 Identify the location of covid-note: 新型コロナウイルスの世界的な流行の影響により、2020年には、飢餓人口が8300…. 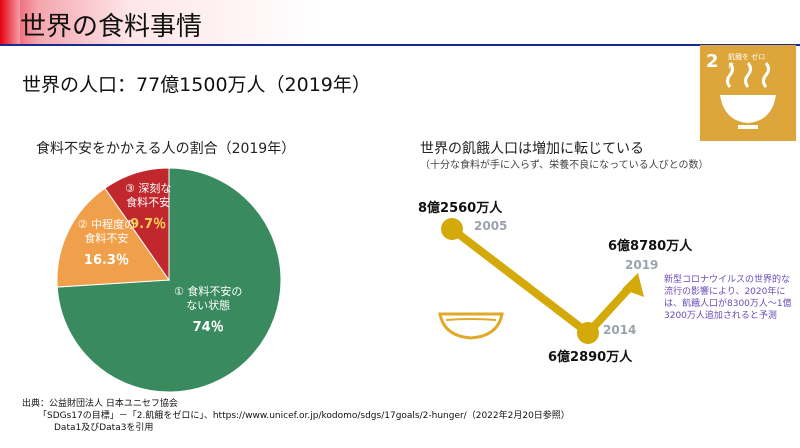
(728, 298).